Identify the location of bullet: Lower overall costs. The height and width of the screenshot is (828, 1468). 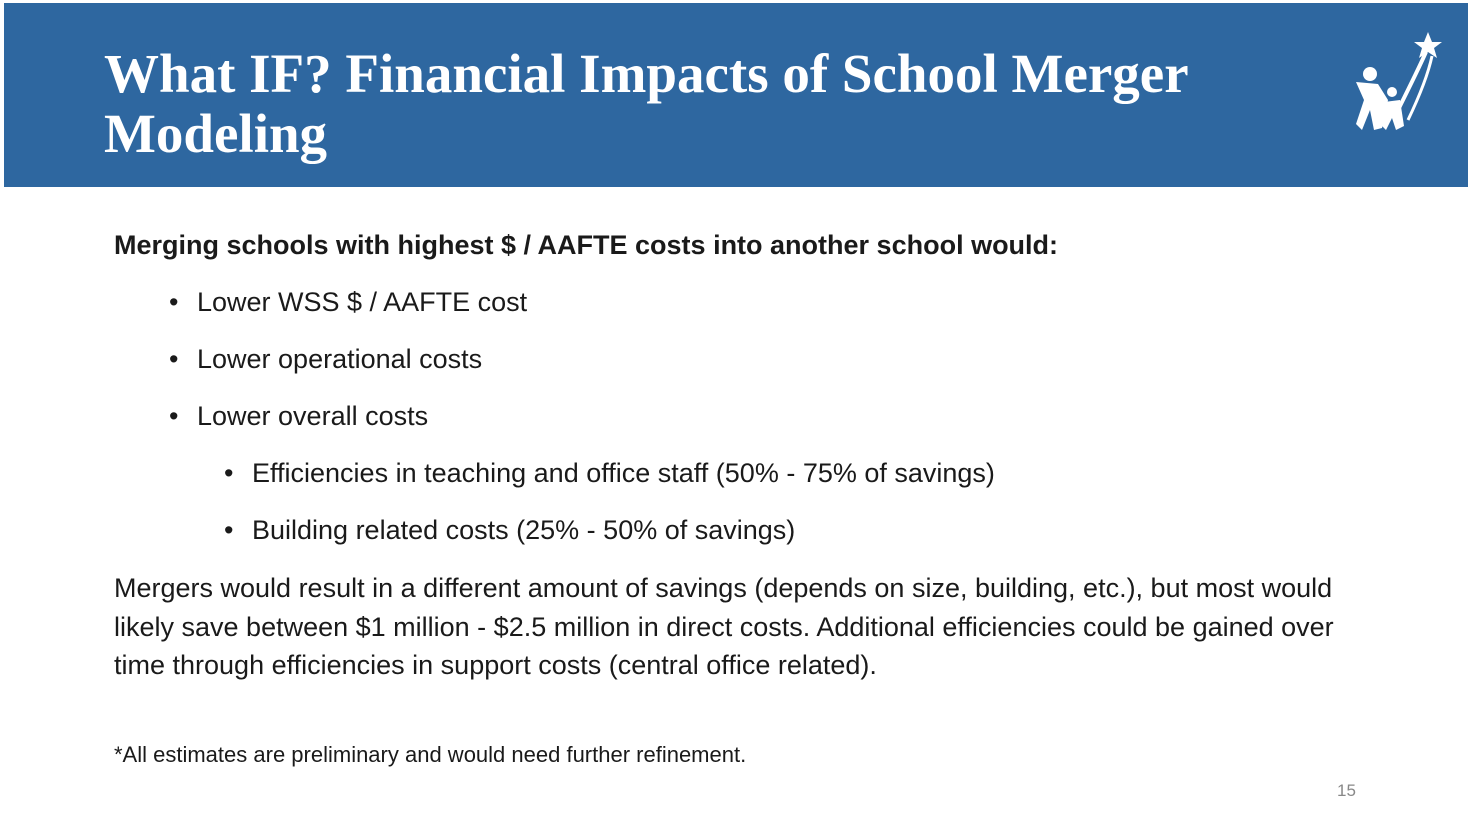
(298, 416).